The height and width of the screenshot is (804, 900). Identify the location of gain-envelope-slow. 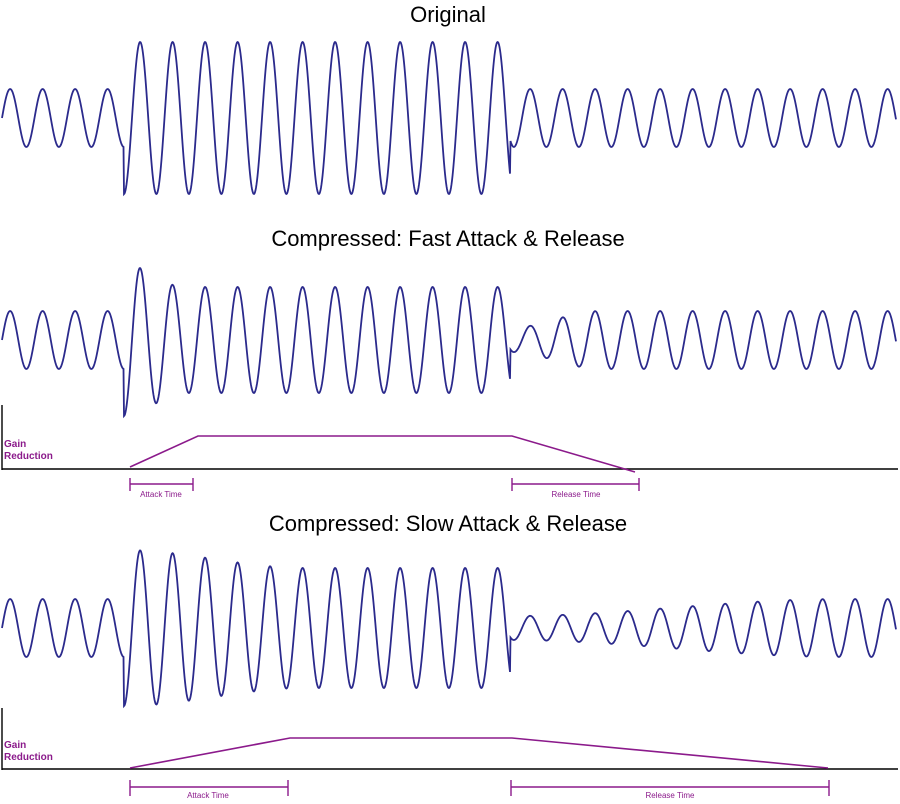
(479, 753).